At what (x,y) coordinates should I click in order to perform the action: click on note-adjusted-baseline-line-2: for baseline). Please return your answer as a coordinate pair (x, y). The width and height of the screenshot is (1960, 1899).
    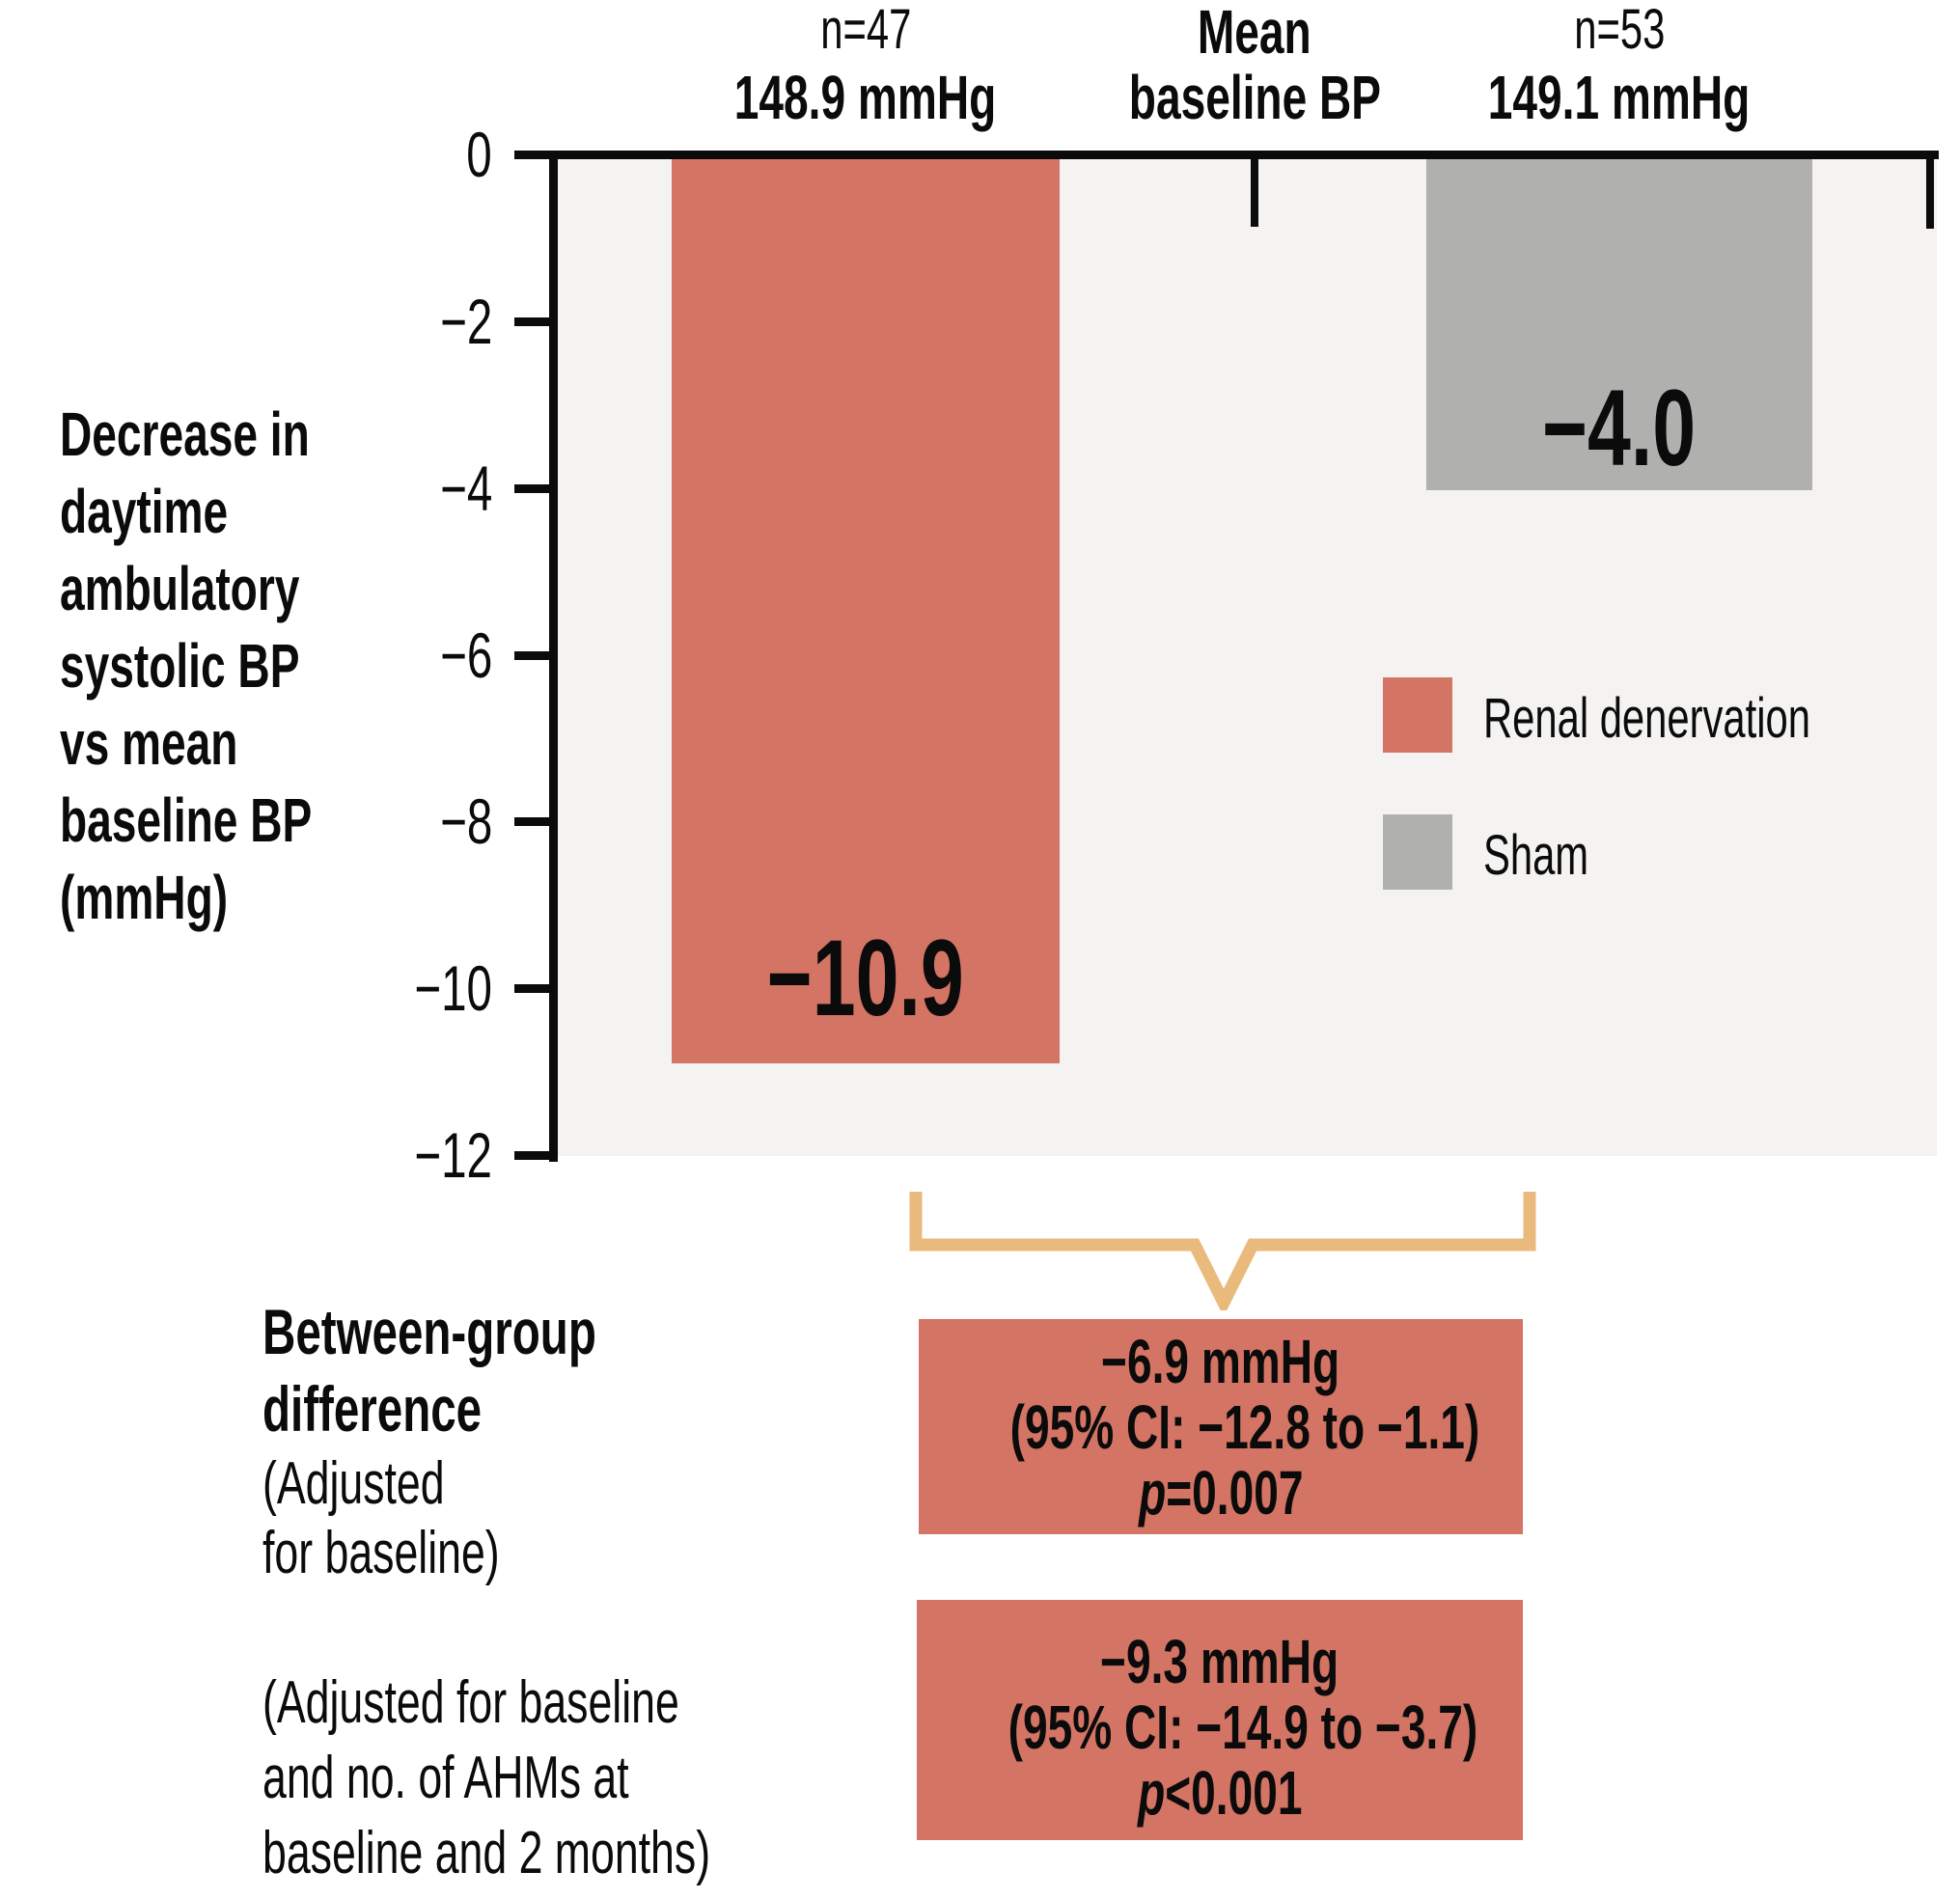
    Looking at the image, I should click on (427, 1553).